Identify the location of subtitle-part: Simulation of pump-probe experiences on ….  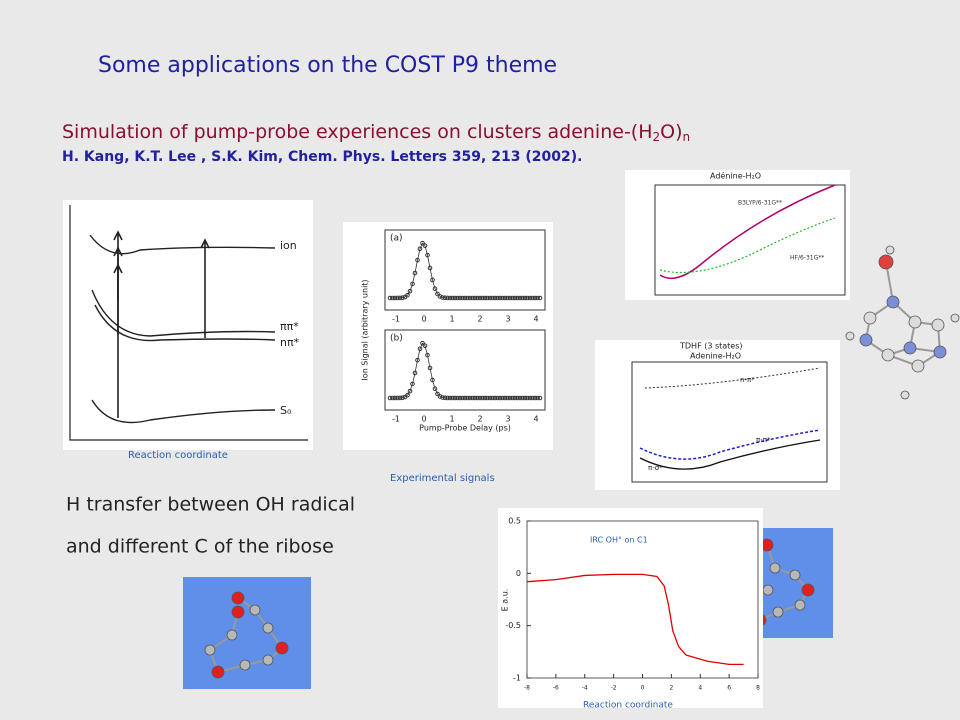
(357, 132).